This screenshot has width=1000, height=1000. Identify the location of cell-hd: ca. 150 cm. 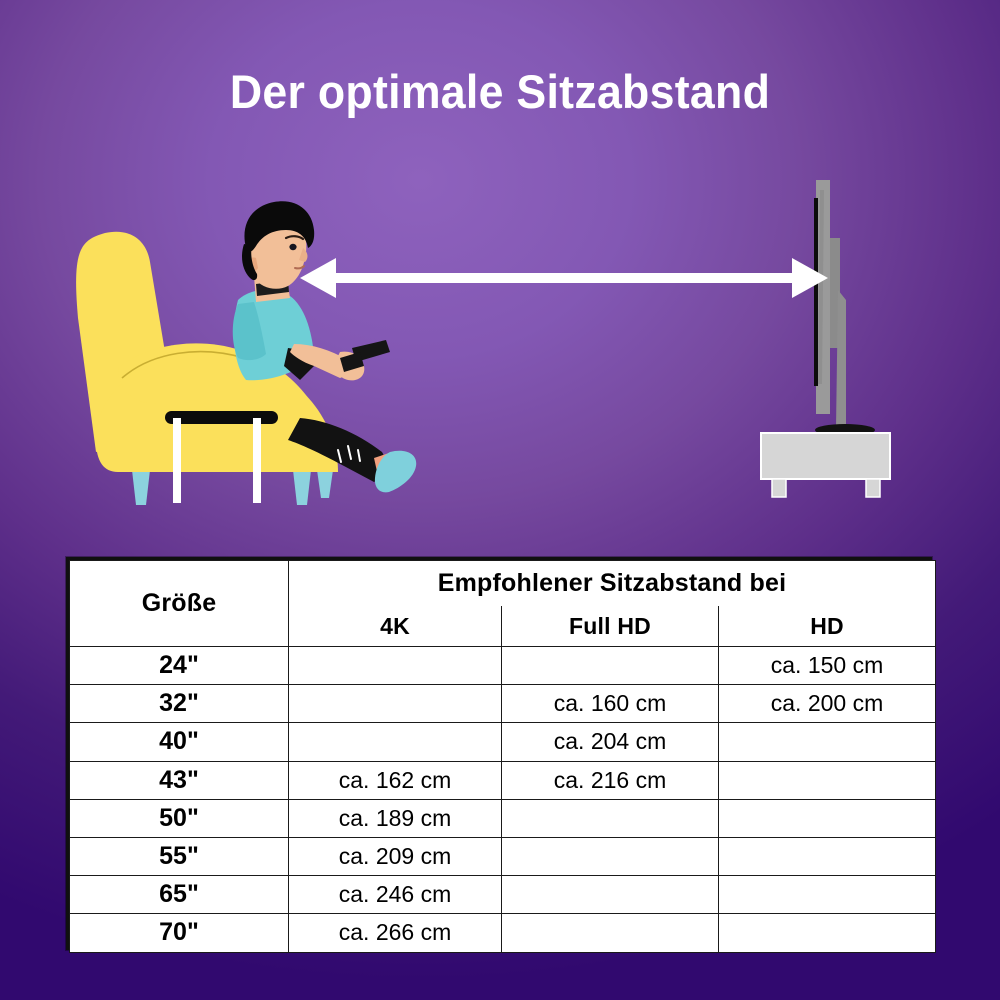
(827, 665).